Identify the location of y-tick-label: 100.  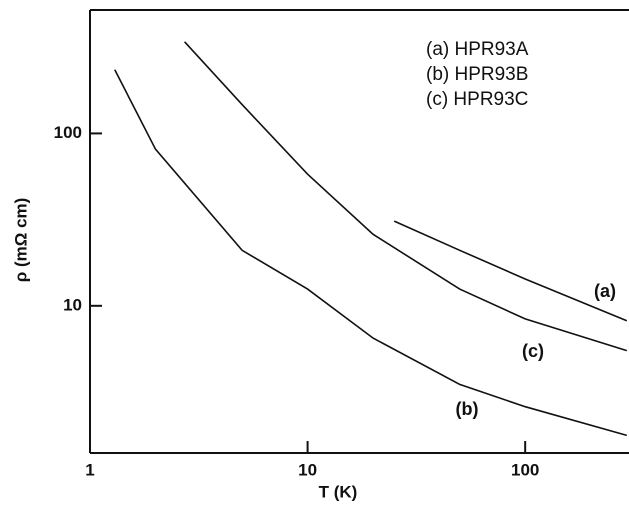
(68, 132).